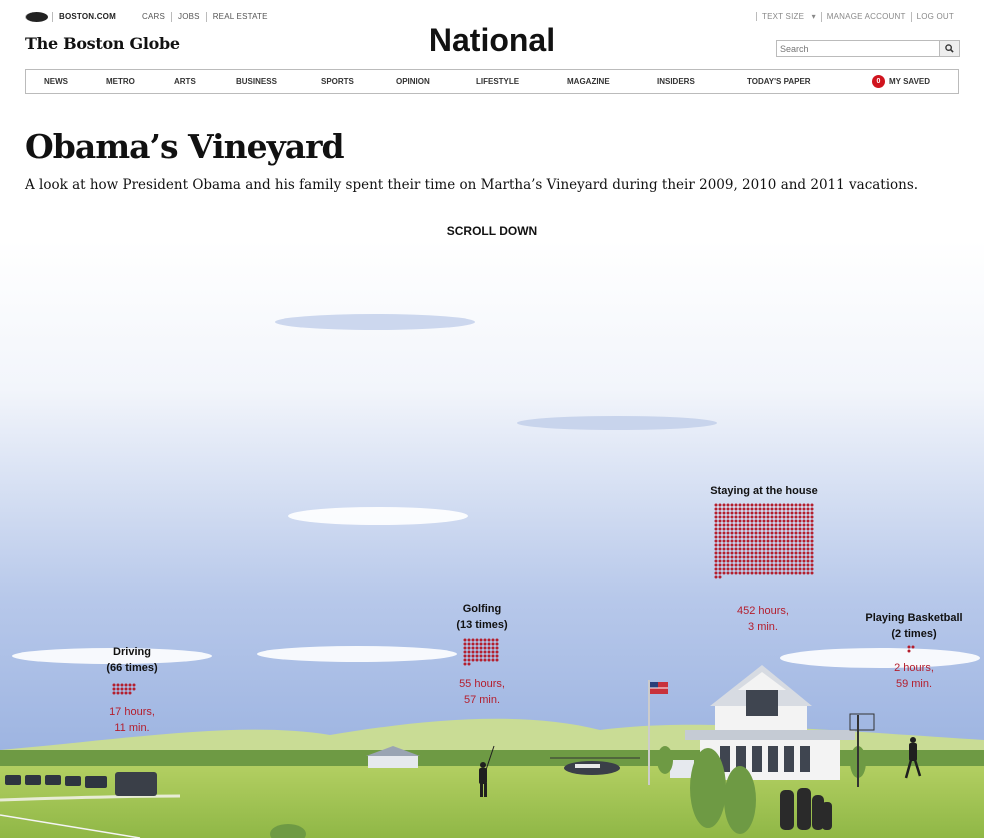  I want to click on log-out-link: LOG OUT, so click(934, 17).